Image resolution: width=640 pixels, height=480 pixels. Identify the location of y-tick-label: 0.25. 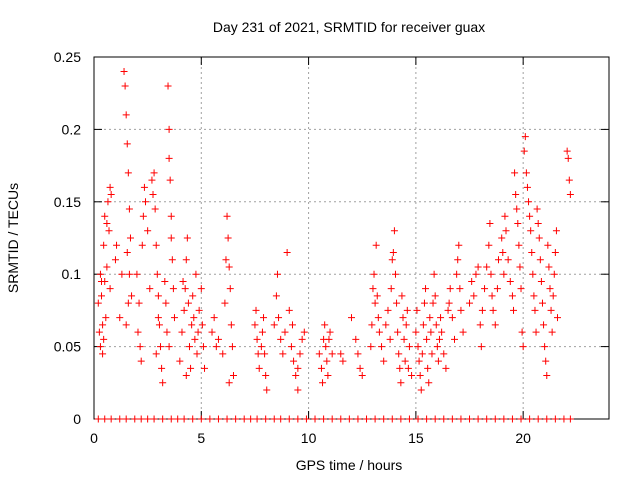
(67, 57).